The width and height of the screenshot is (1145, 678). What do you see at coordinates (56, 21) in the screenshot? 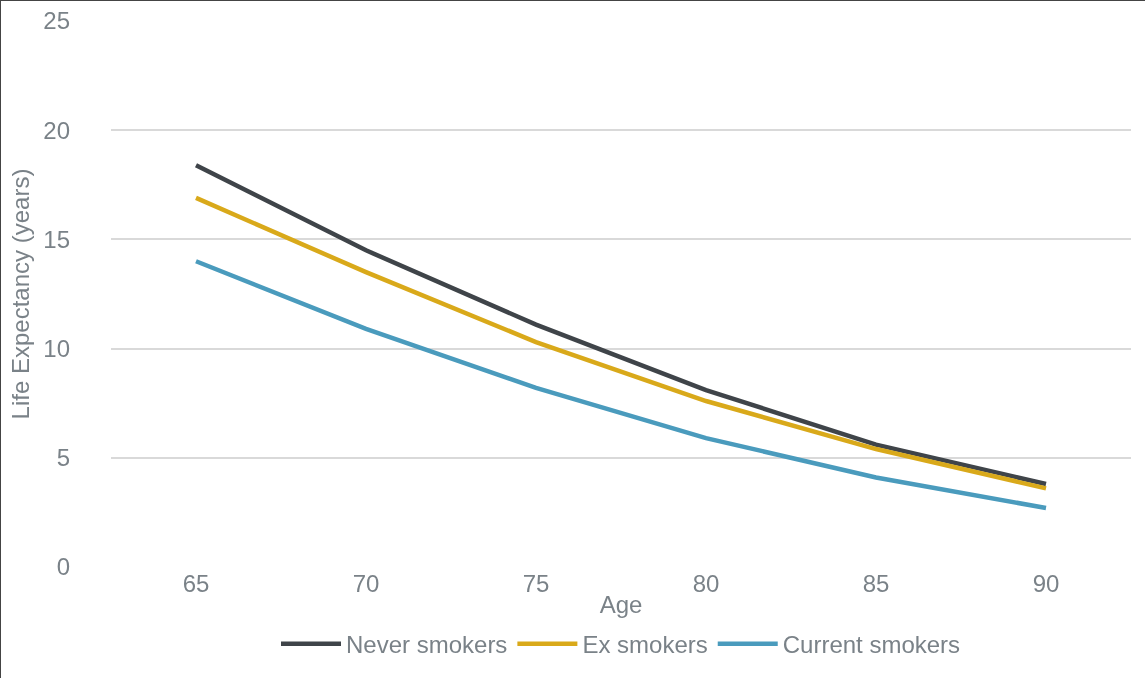
I see `y-tick-label: 25` at bounding box center [56, 21].